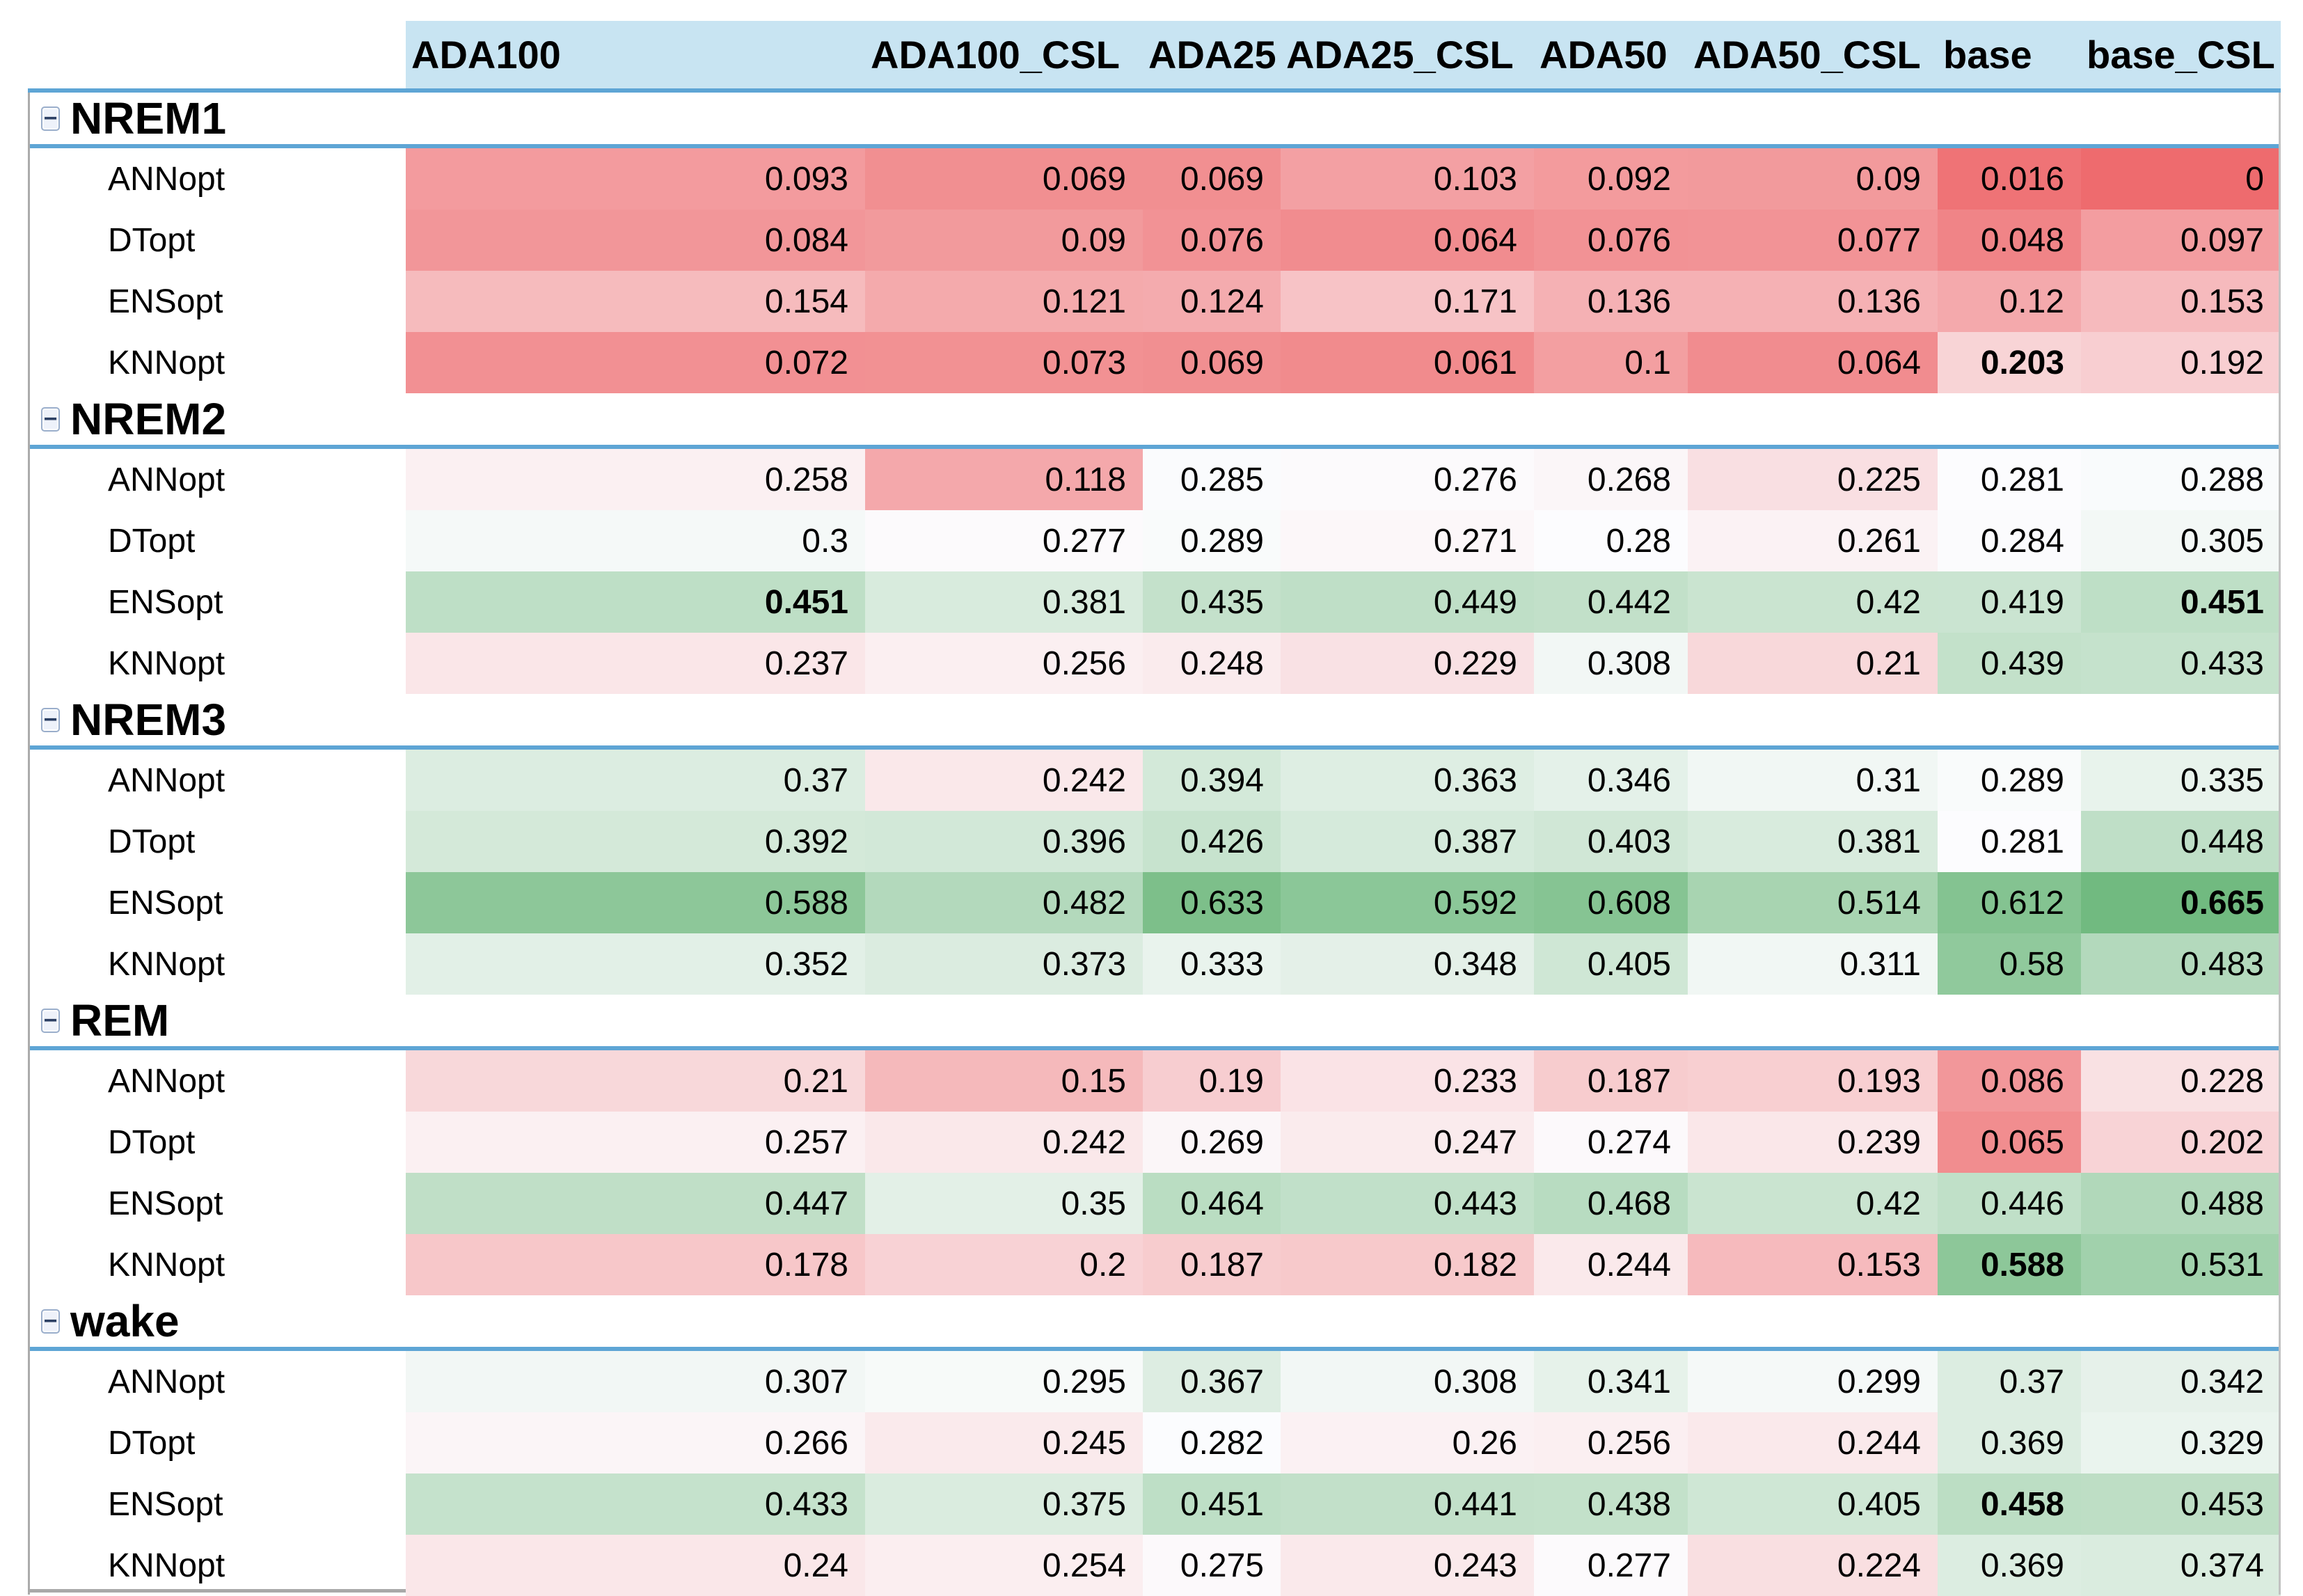  Describe the element at coordinates (635, 903) in the screenshot. I see `value-cell: 0.588` at that location.